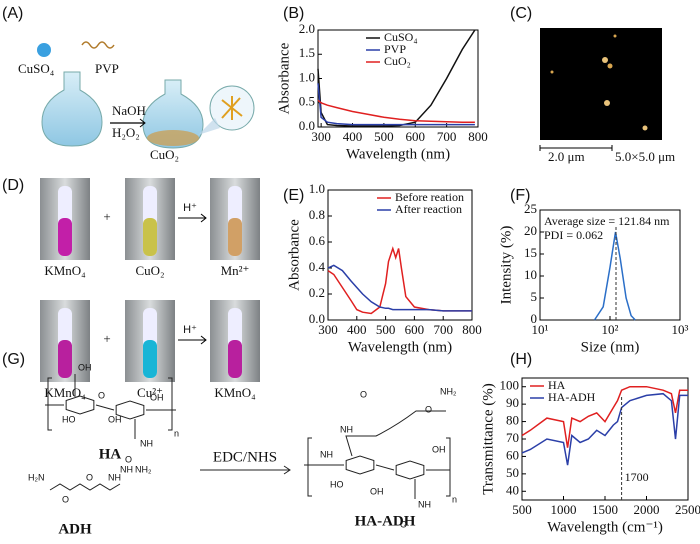  Describe the element at coordinates (610, 329) in the screenshot. I see `x-tick-label: 10²` at that location.